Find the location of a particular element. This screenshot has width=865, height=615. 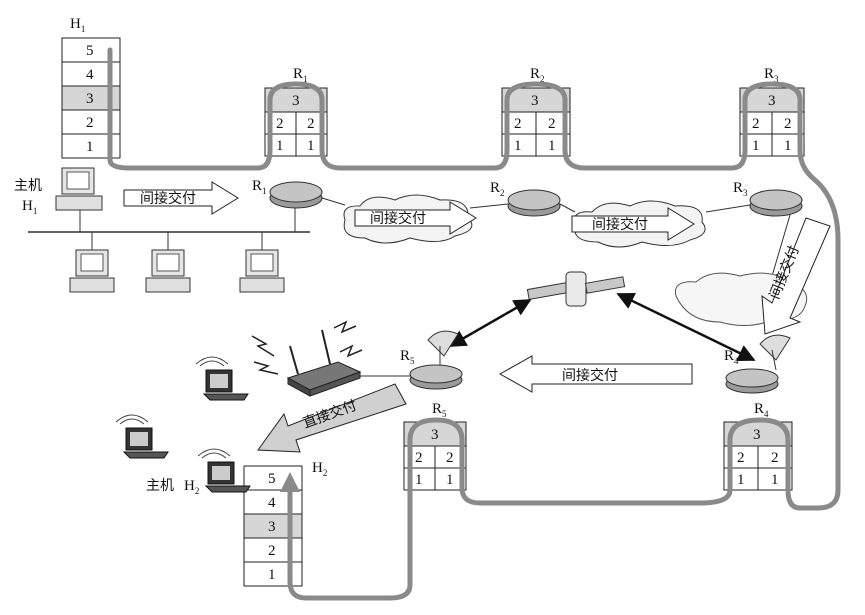

host1-layer-4-label: 4 is located at coordinates (90, 75).